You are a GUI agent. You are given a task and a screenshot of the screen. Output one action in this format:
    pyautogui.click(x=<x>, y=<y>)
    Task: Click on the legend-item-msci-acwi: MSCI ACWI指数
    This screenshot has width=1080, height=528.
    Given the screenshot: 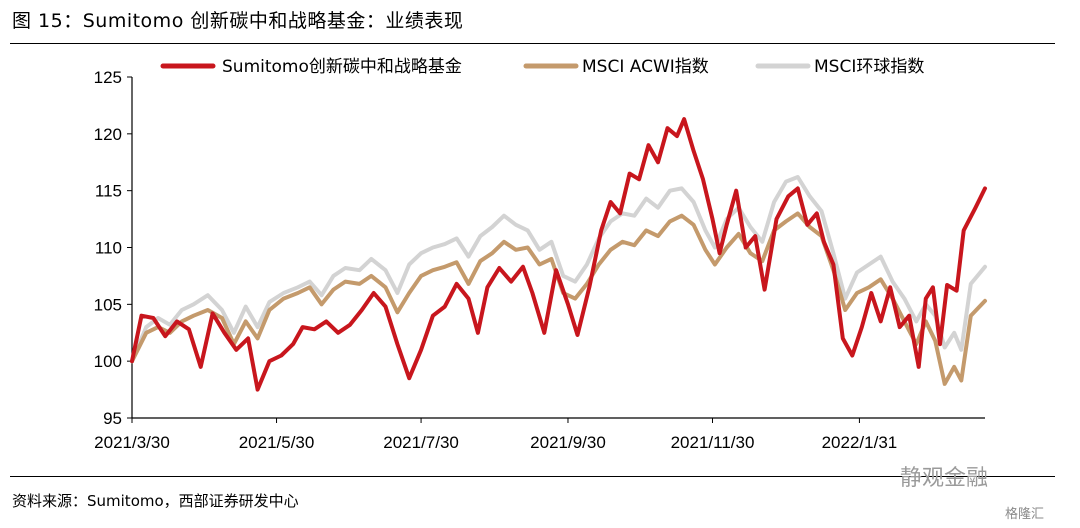 What is the action you would take?
    pyautogui.click(x=616, y=67)
    